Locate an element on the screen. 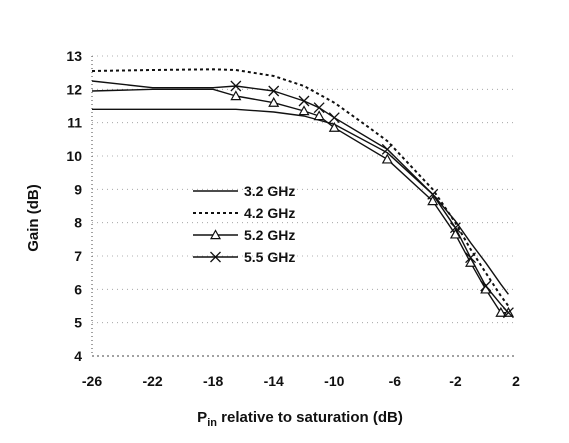 The image size is (569, 443). legend-label: 5.5 GHz is located at coordinates (269, 257).